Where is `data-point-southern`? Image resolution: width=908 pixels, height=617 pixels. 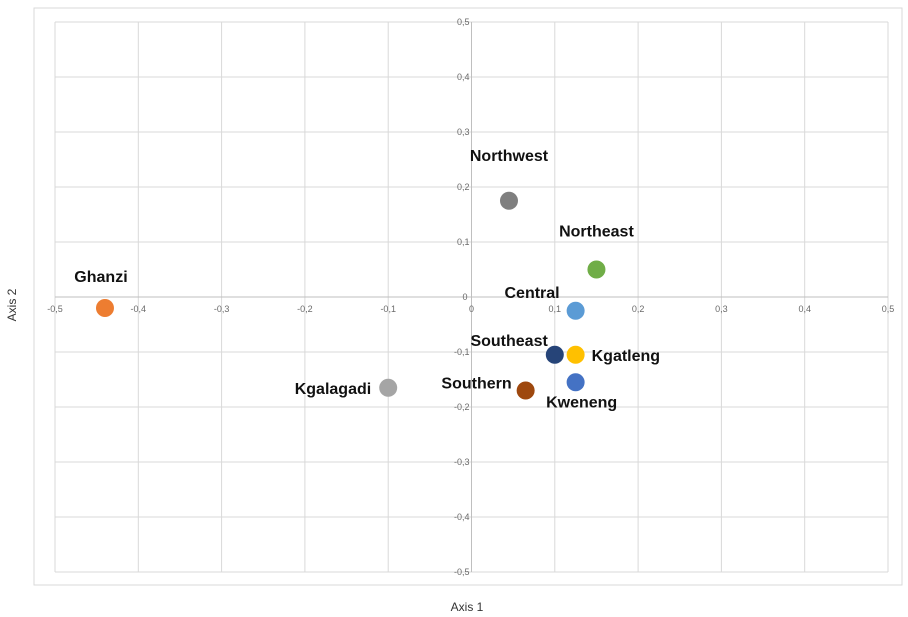
data-point-southern is located at coordinates (525, 390).